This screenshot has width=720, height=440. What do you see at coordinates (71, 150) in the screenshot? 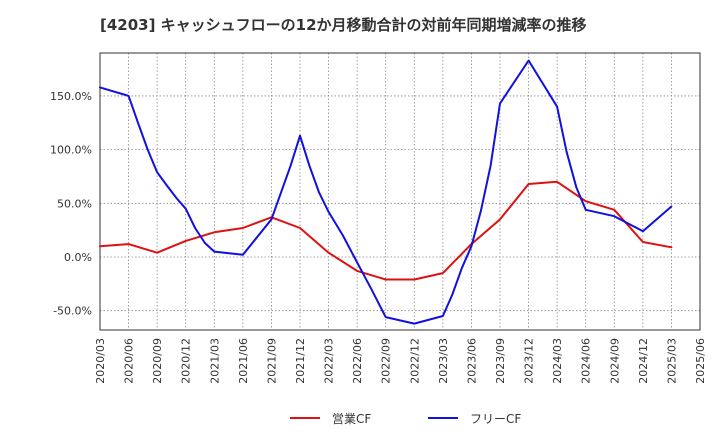
I see `y-tick-label: 100.0%` at bounding box center [71, 150].